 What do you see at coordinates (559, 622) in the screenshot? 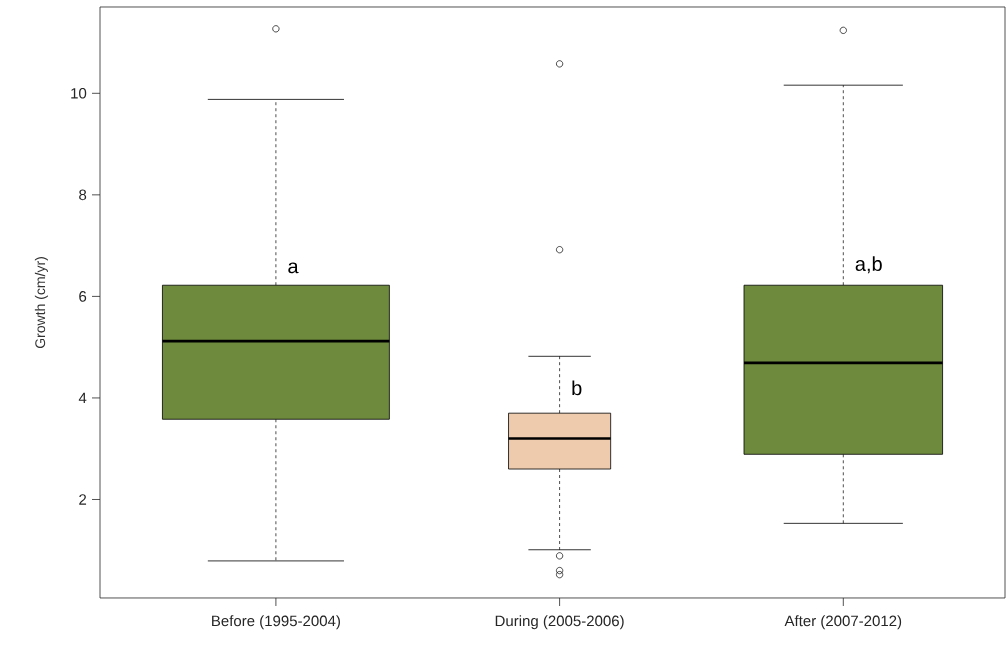
I see `x-tick-label: During (2005-2006)` at bounding box center [559, 622].